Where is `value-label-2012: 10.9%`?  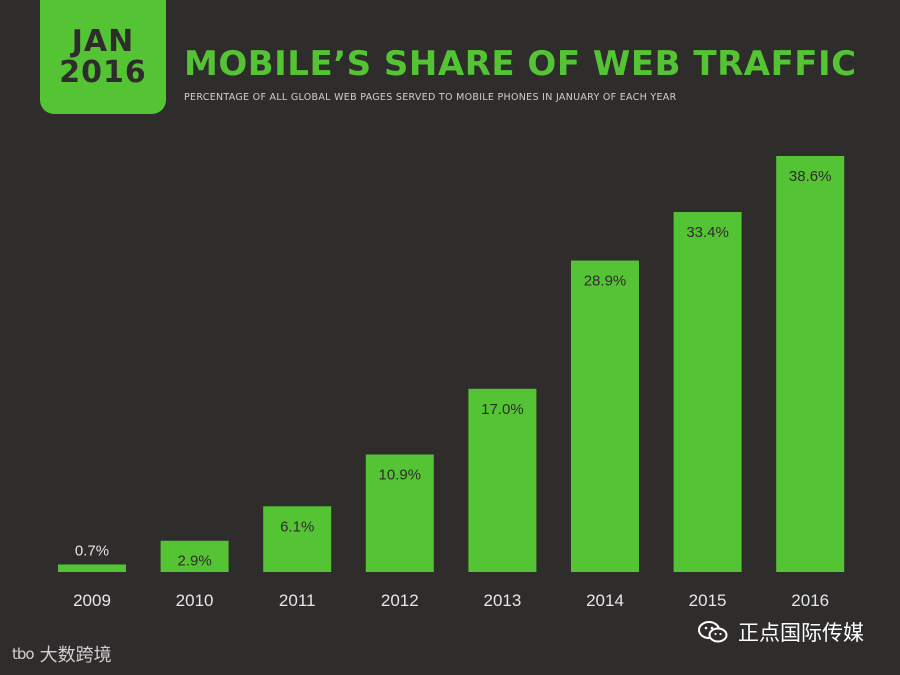
value-label-2012: 10.9% is located at coordinates (400, 475).